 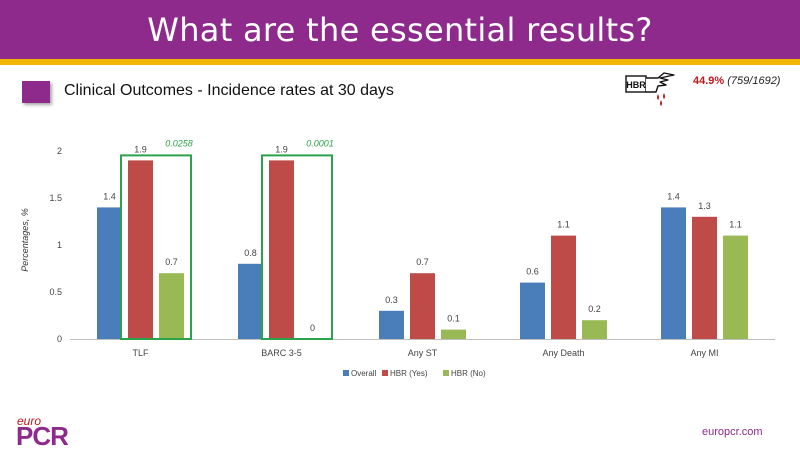 What do you see at coordinates (36, 92) in the screenshot?
I see `subtitle-marker` at bounding box center [36, 92].